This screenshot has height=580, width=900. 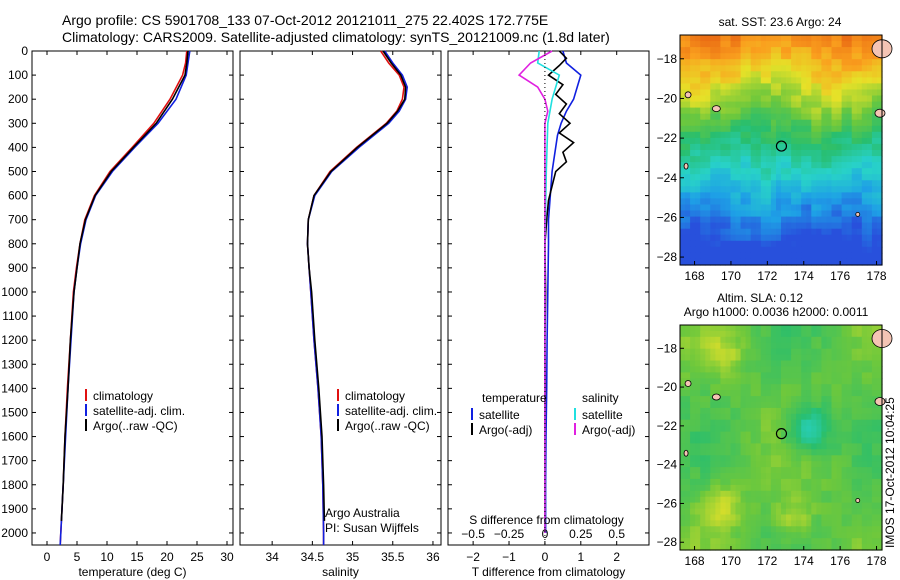 I want to click on x-tick-label: 34, so click(x=272, y=557).